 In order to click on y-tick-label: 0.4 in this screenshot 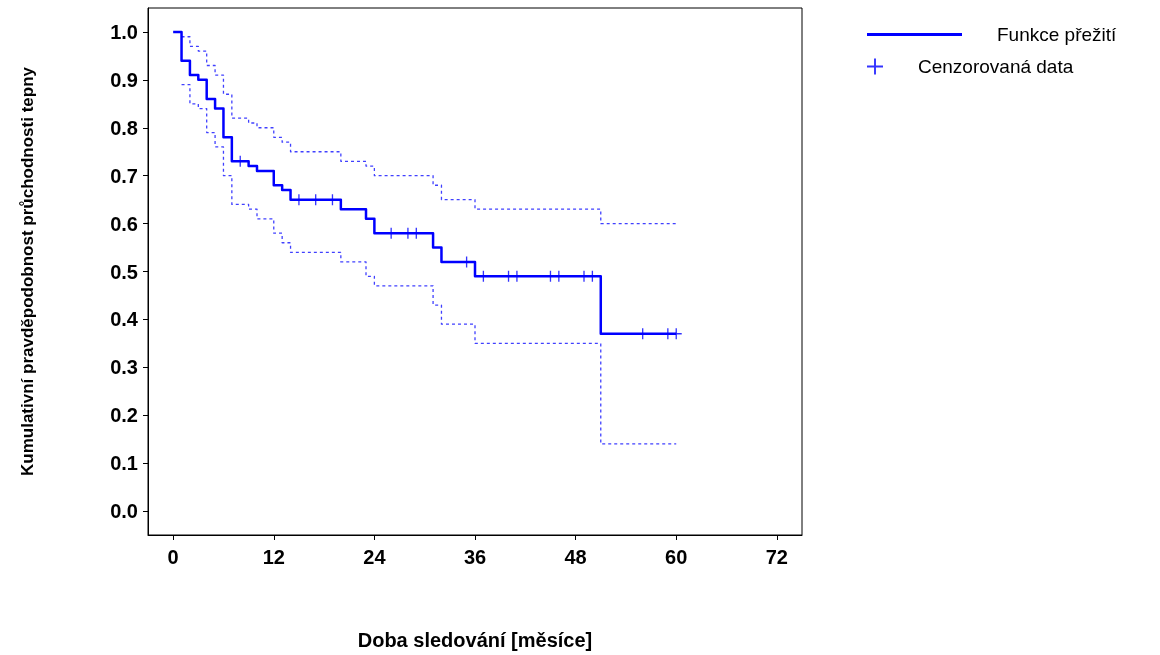, I will do `click(124, 319)`.